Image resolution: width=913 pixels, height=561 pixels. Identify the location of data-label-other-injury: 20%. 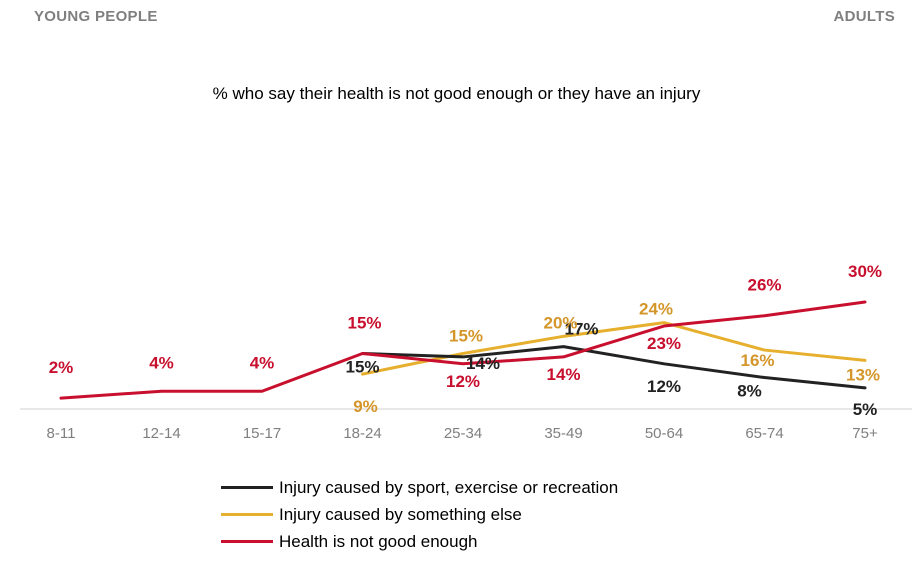
(560, 322).